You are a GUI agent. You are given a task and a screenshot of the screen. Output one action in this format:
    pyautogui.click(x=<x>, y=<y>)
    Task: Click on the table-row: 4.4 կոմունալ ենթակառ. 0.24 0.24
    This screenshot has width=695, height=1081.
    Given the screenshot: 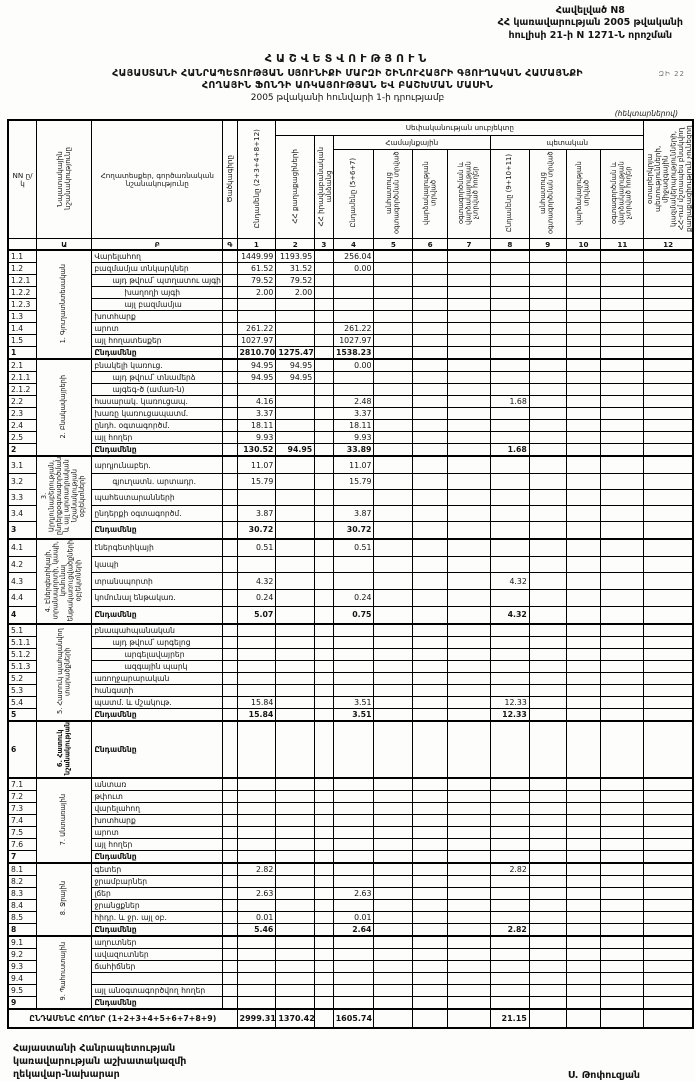 What is the action you would take?
    pyautogui.click(x=350, y=598)
    